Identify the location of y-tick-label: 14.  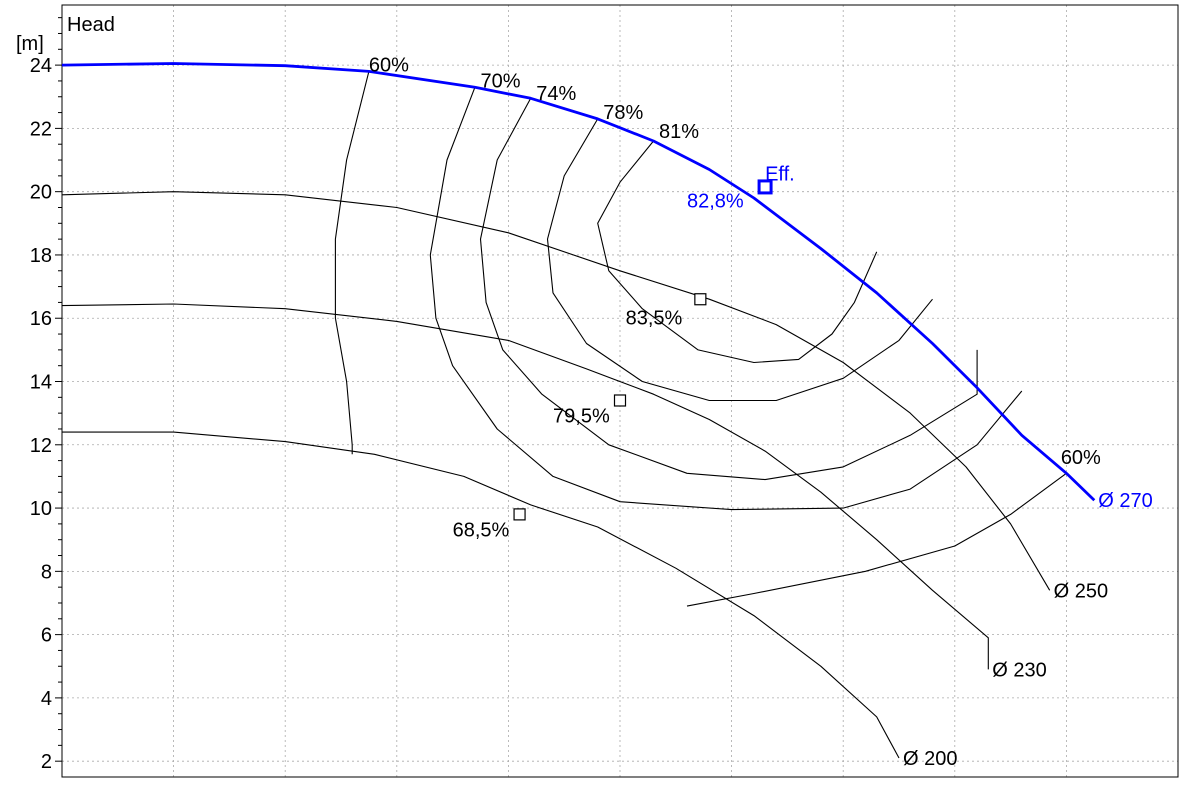
(41, 383).